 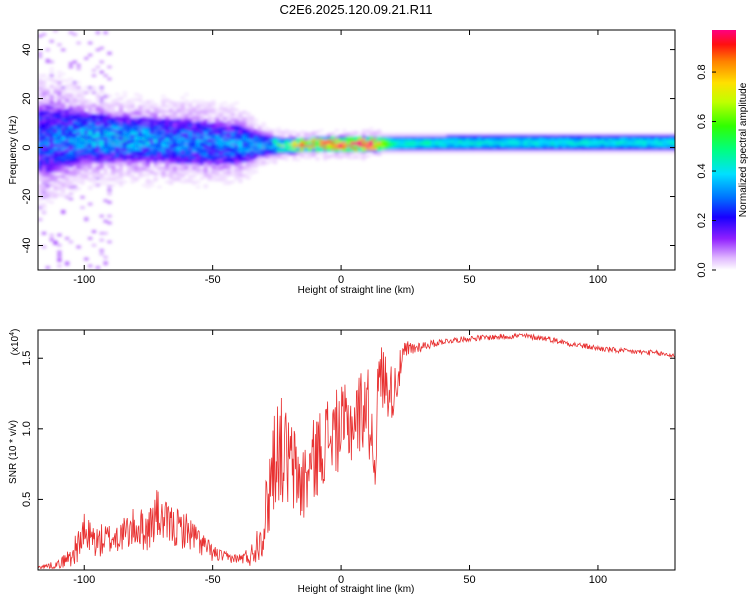 What do you see at coordinates (702, 220) in the screenshot?
I see `colorbar-tick-label: 0.2` at bounding box center [702, 220].